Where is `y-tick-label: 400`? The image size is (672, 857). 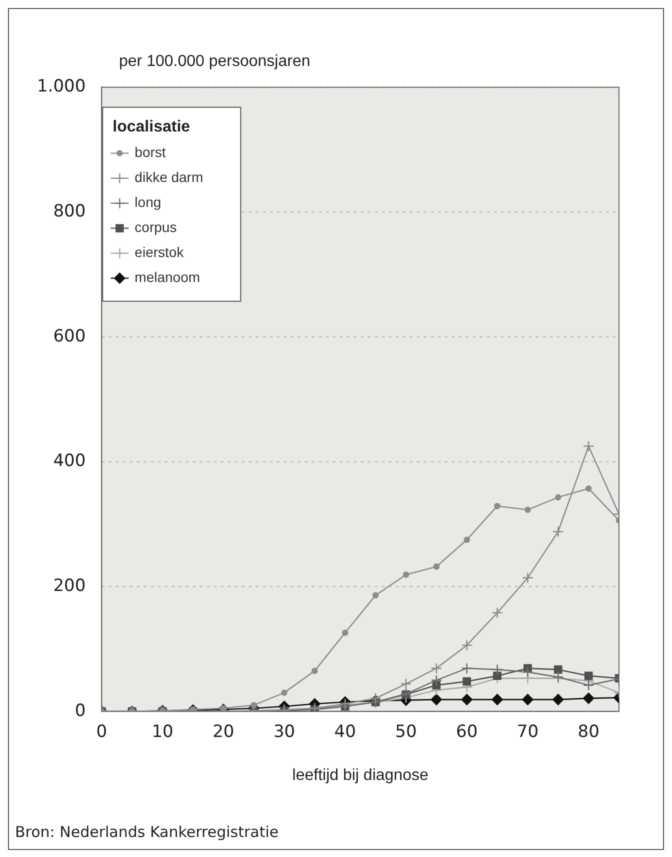 y-tick-label: 400 is located at coordinates (69, 461).